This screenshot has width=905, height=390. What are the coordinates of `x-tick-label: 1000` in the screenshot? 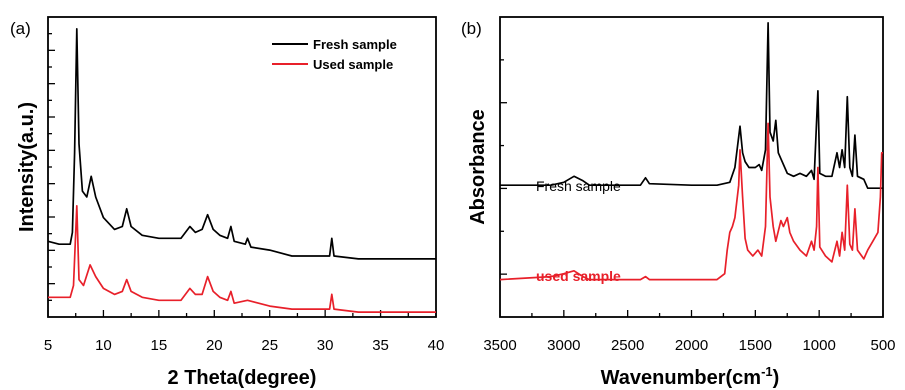 It's located at (818, 345).